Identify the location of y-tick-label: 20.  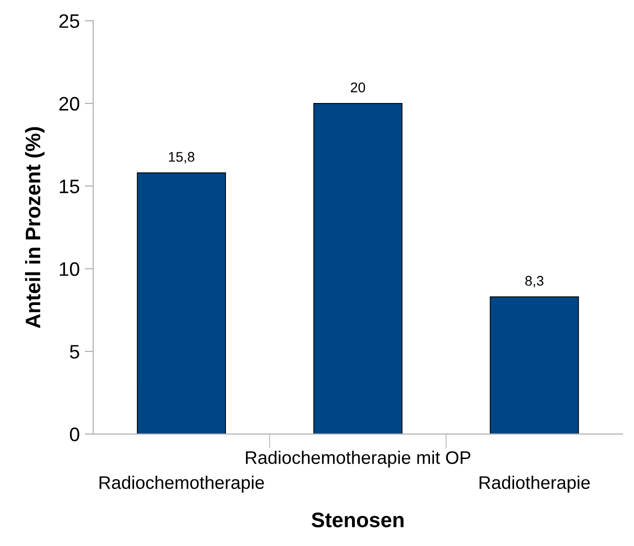
(69, 103).